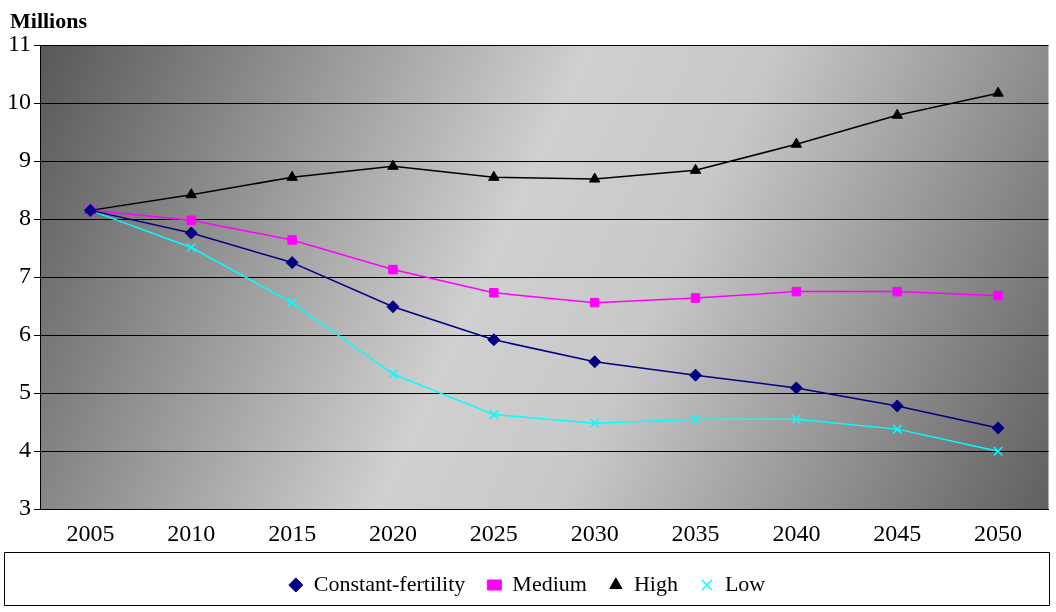 The height and width of the screenshot is (612, 1056). What do you see at coordinates (25, 159) in the screenshot?
I see `y-tick-label: 9` at bounding box center [25, 159].